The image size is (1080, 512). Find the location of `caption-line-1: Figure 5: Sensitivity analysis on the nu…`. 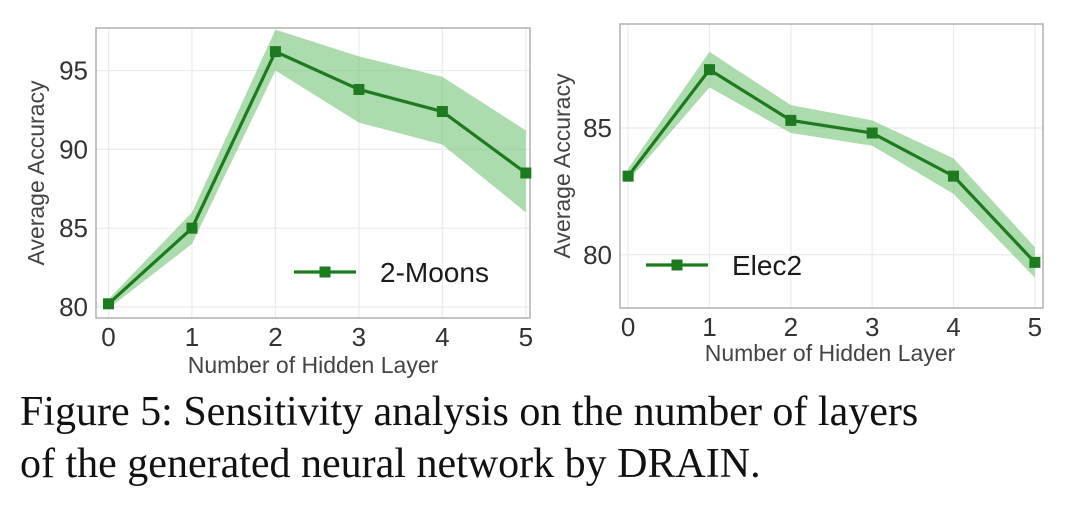

caption-line-1: Figure 5: Sensitivity analysis on the nu… is located at coordinates (469, 412).